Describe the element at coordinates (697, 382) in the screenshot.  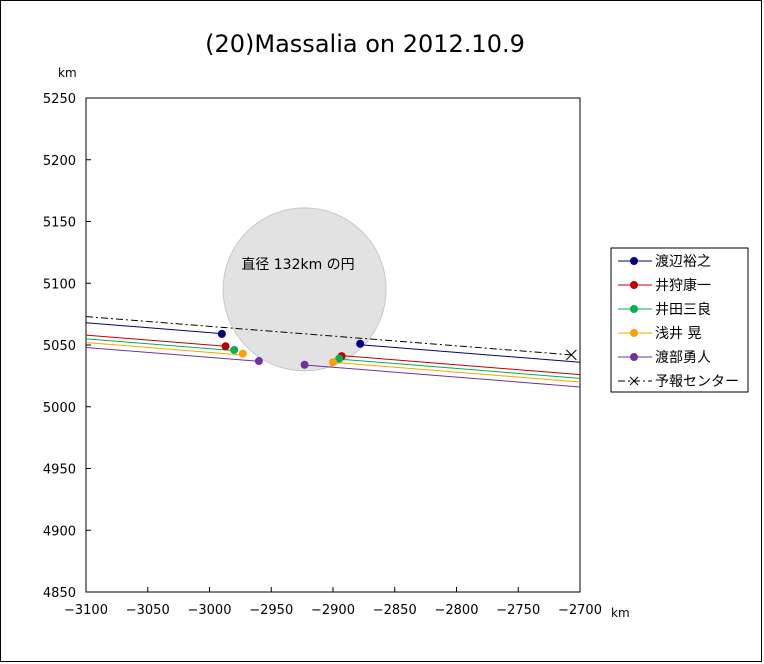
I see `legend-label-5: 予報センター` at that location.